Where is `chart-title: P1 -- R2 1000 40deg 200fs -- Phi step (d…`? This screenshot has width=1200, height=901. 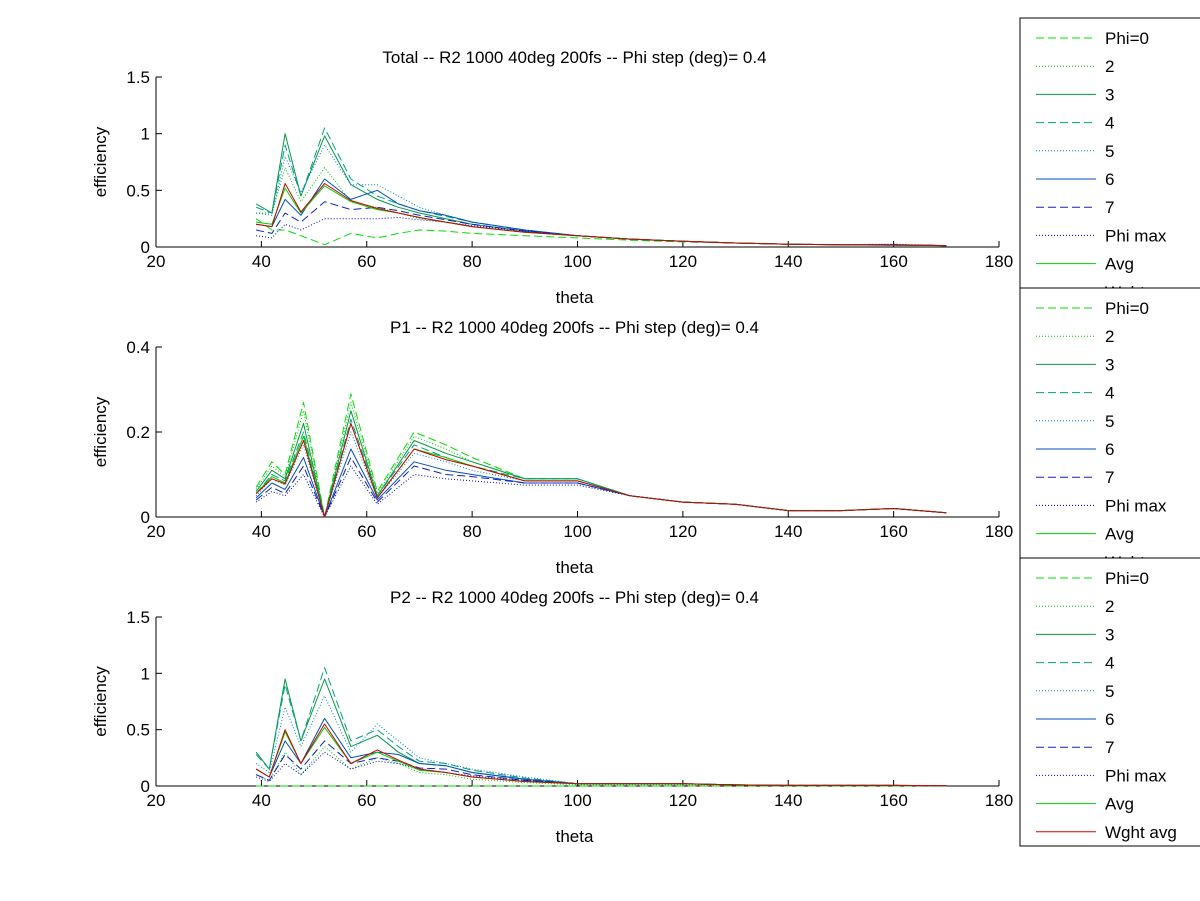 chart-title: P1 -- R2 1000 40deg 200fs -- Phi step (d… is located at coordinates (574, 327).